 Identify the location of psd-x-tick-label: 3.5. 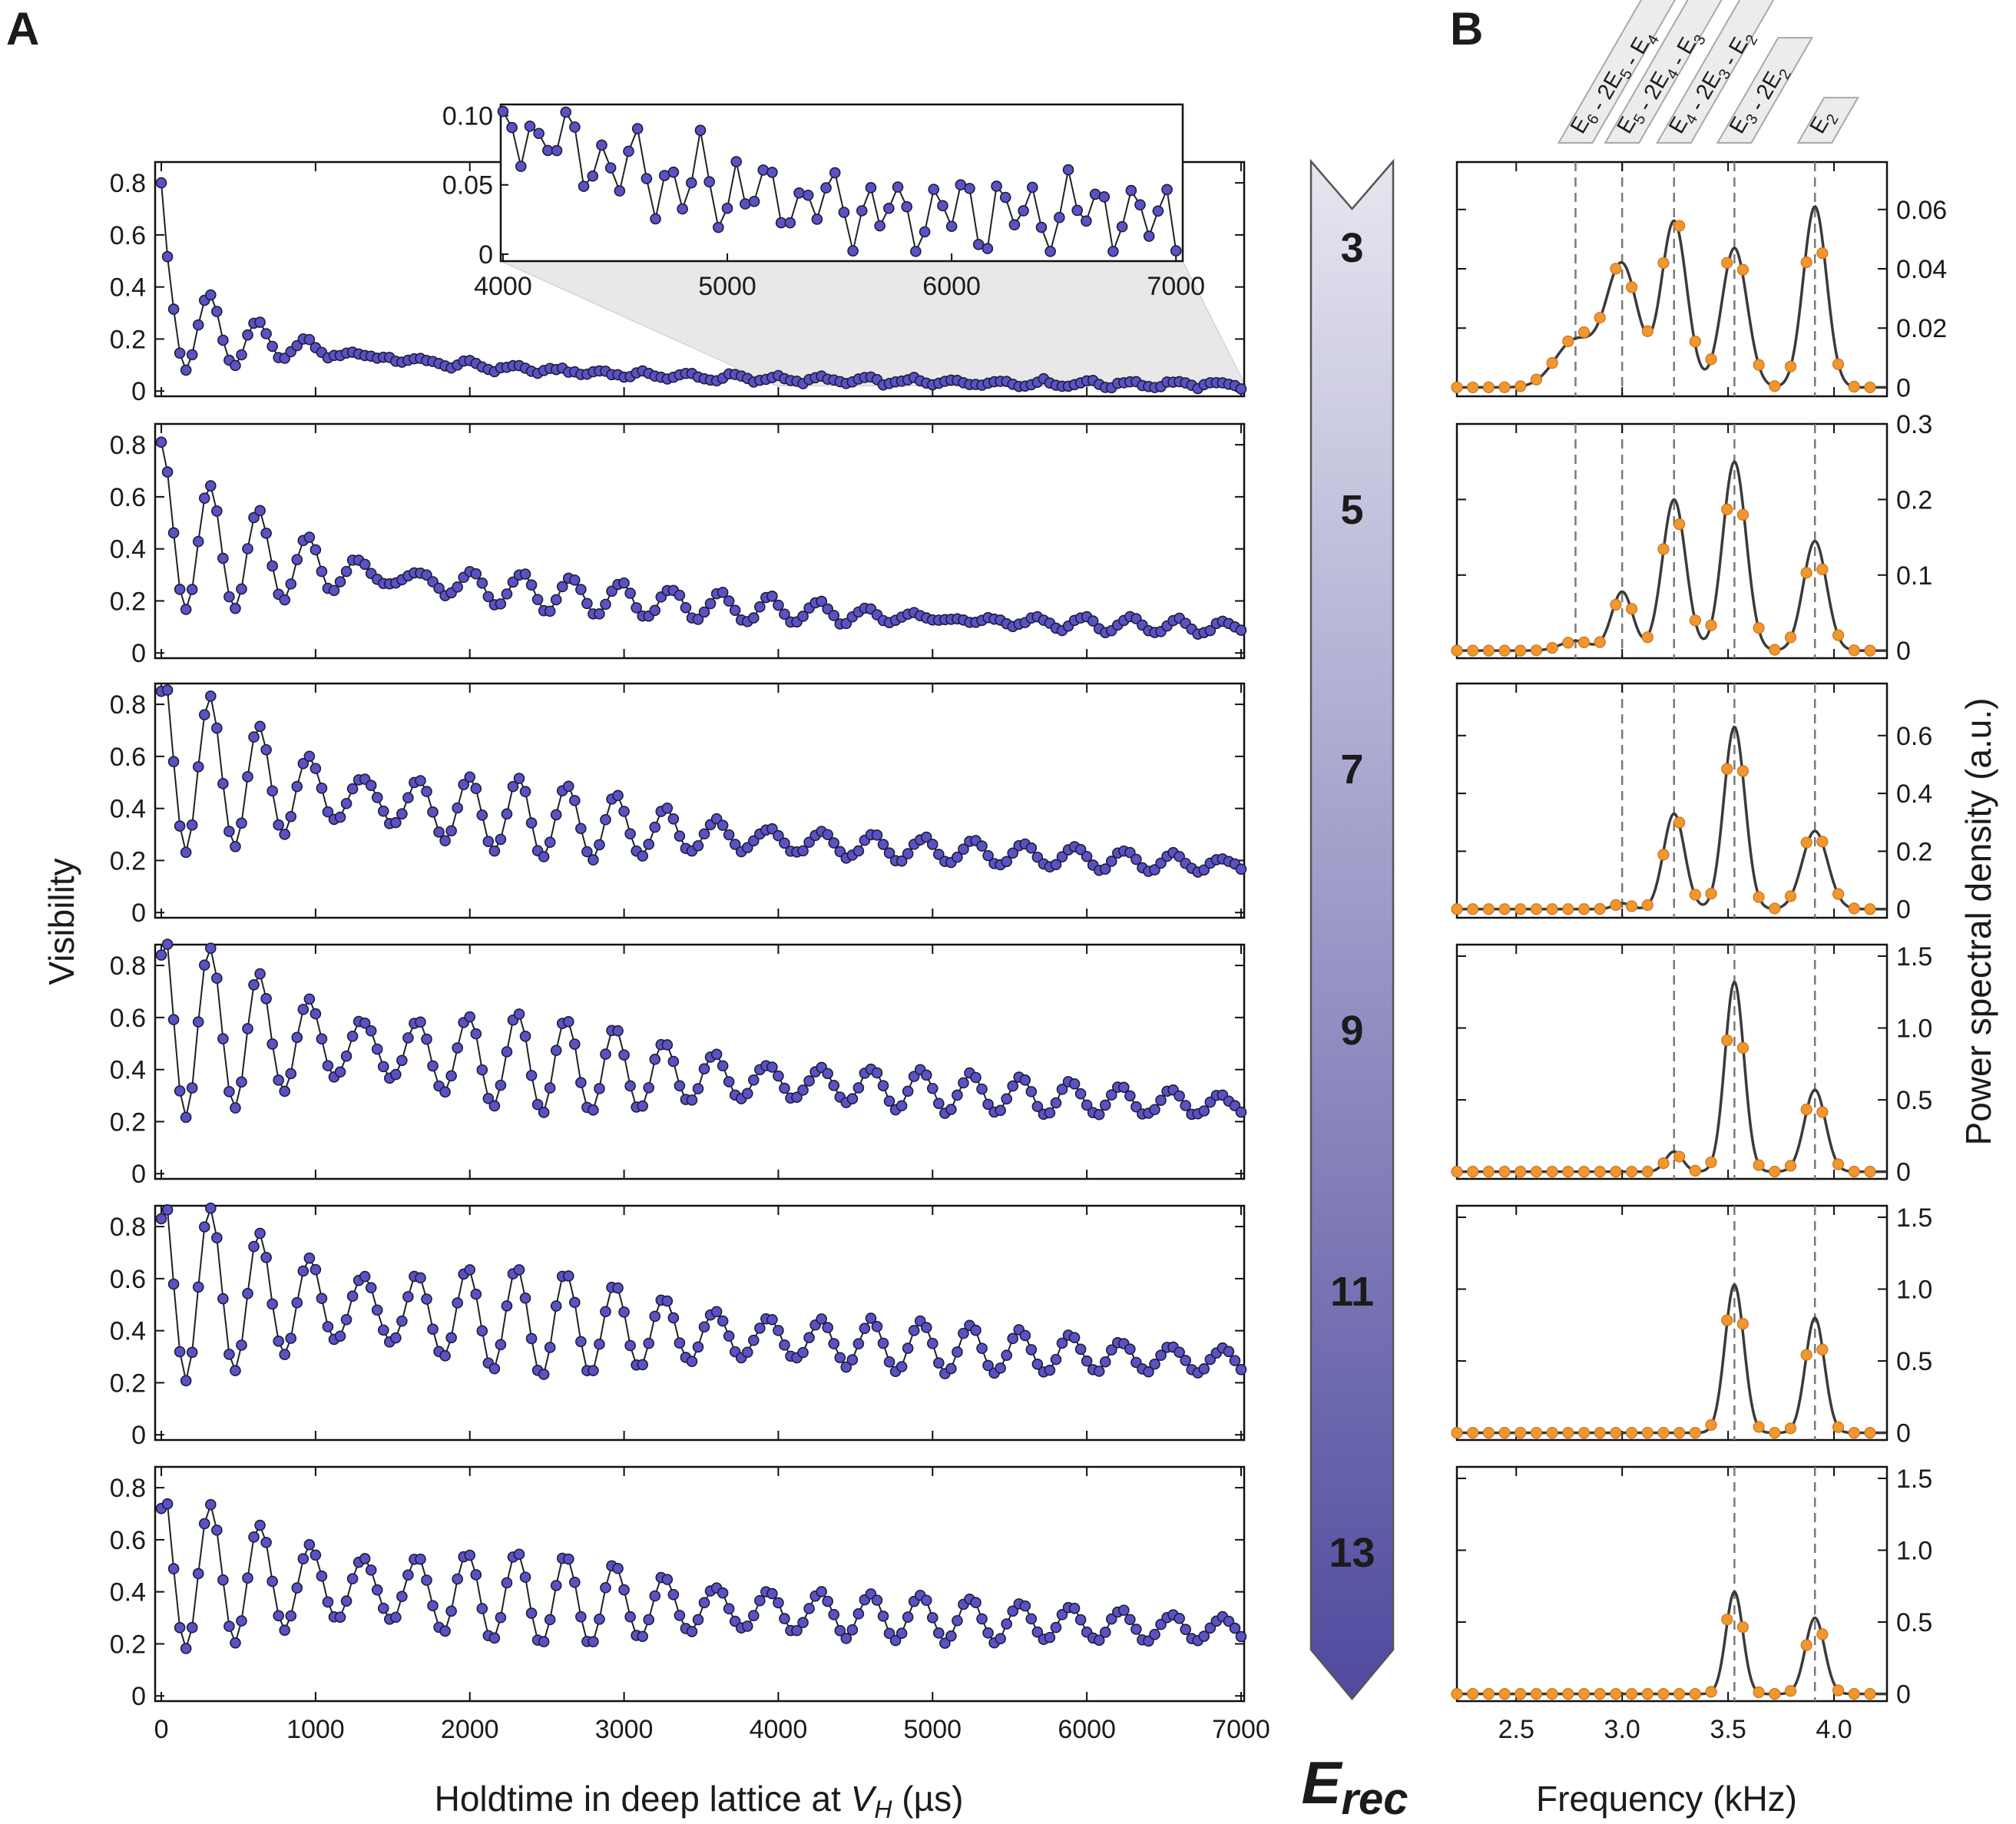
(1728, 1729).